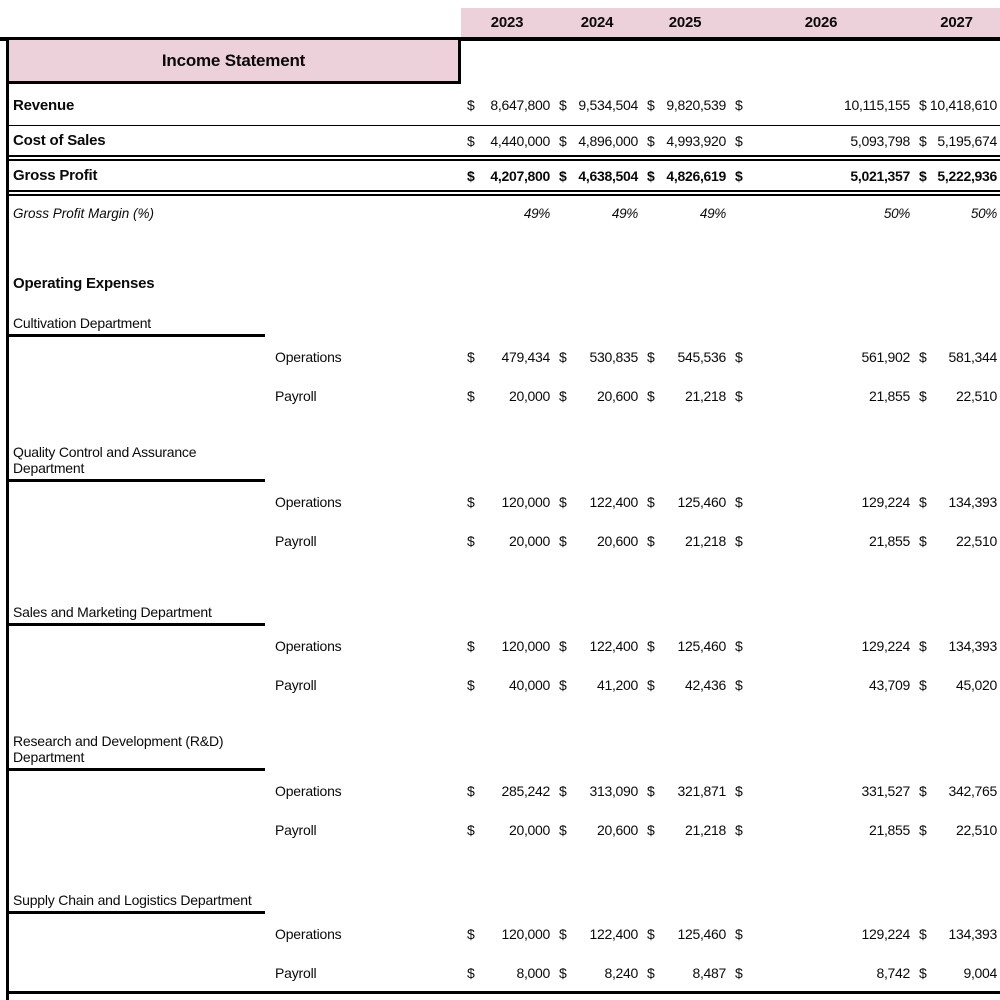 Image resolution: width=1000 pixels, height=1000 pixels. Describe the element at coordinates (137, 611) in the screenshot. I see `department-name-cell: Sales and Marketing Department` at that location.